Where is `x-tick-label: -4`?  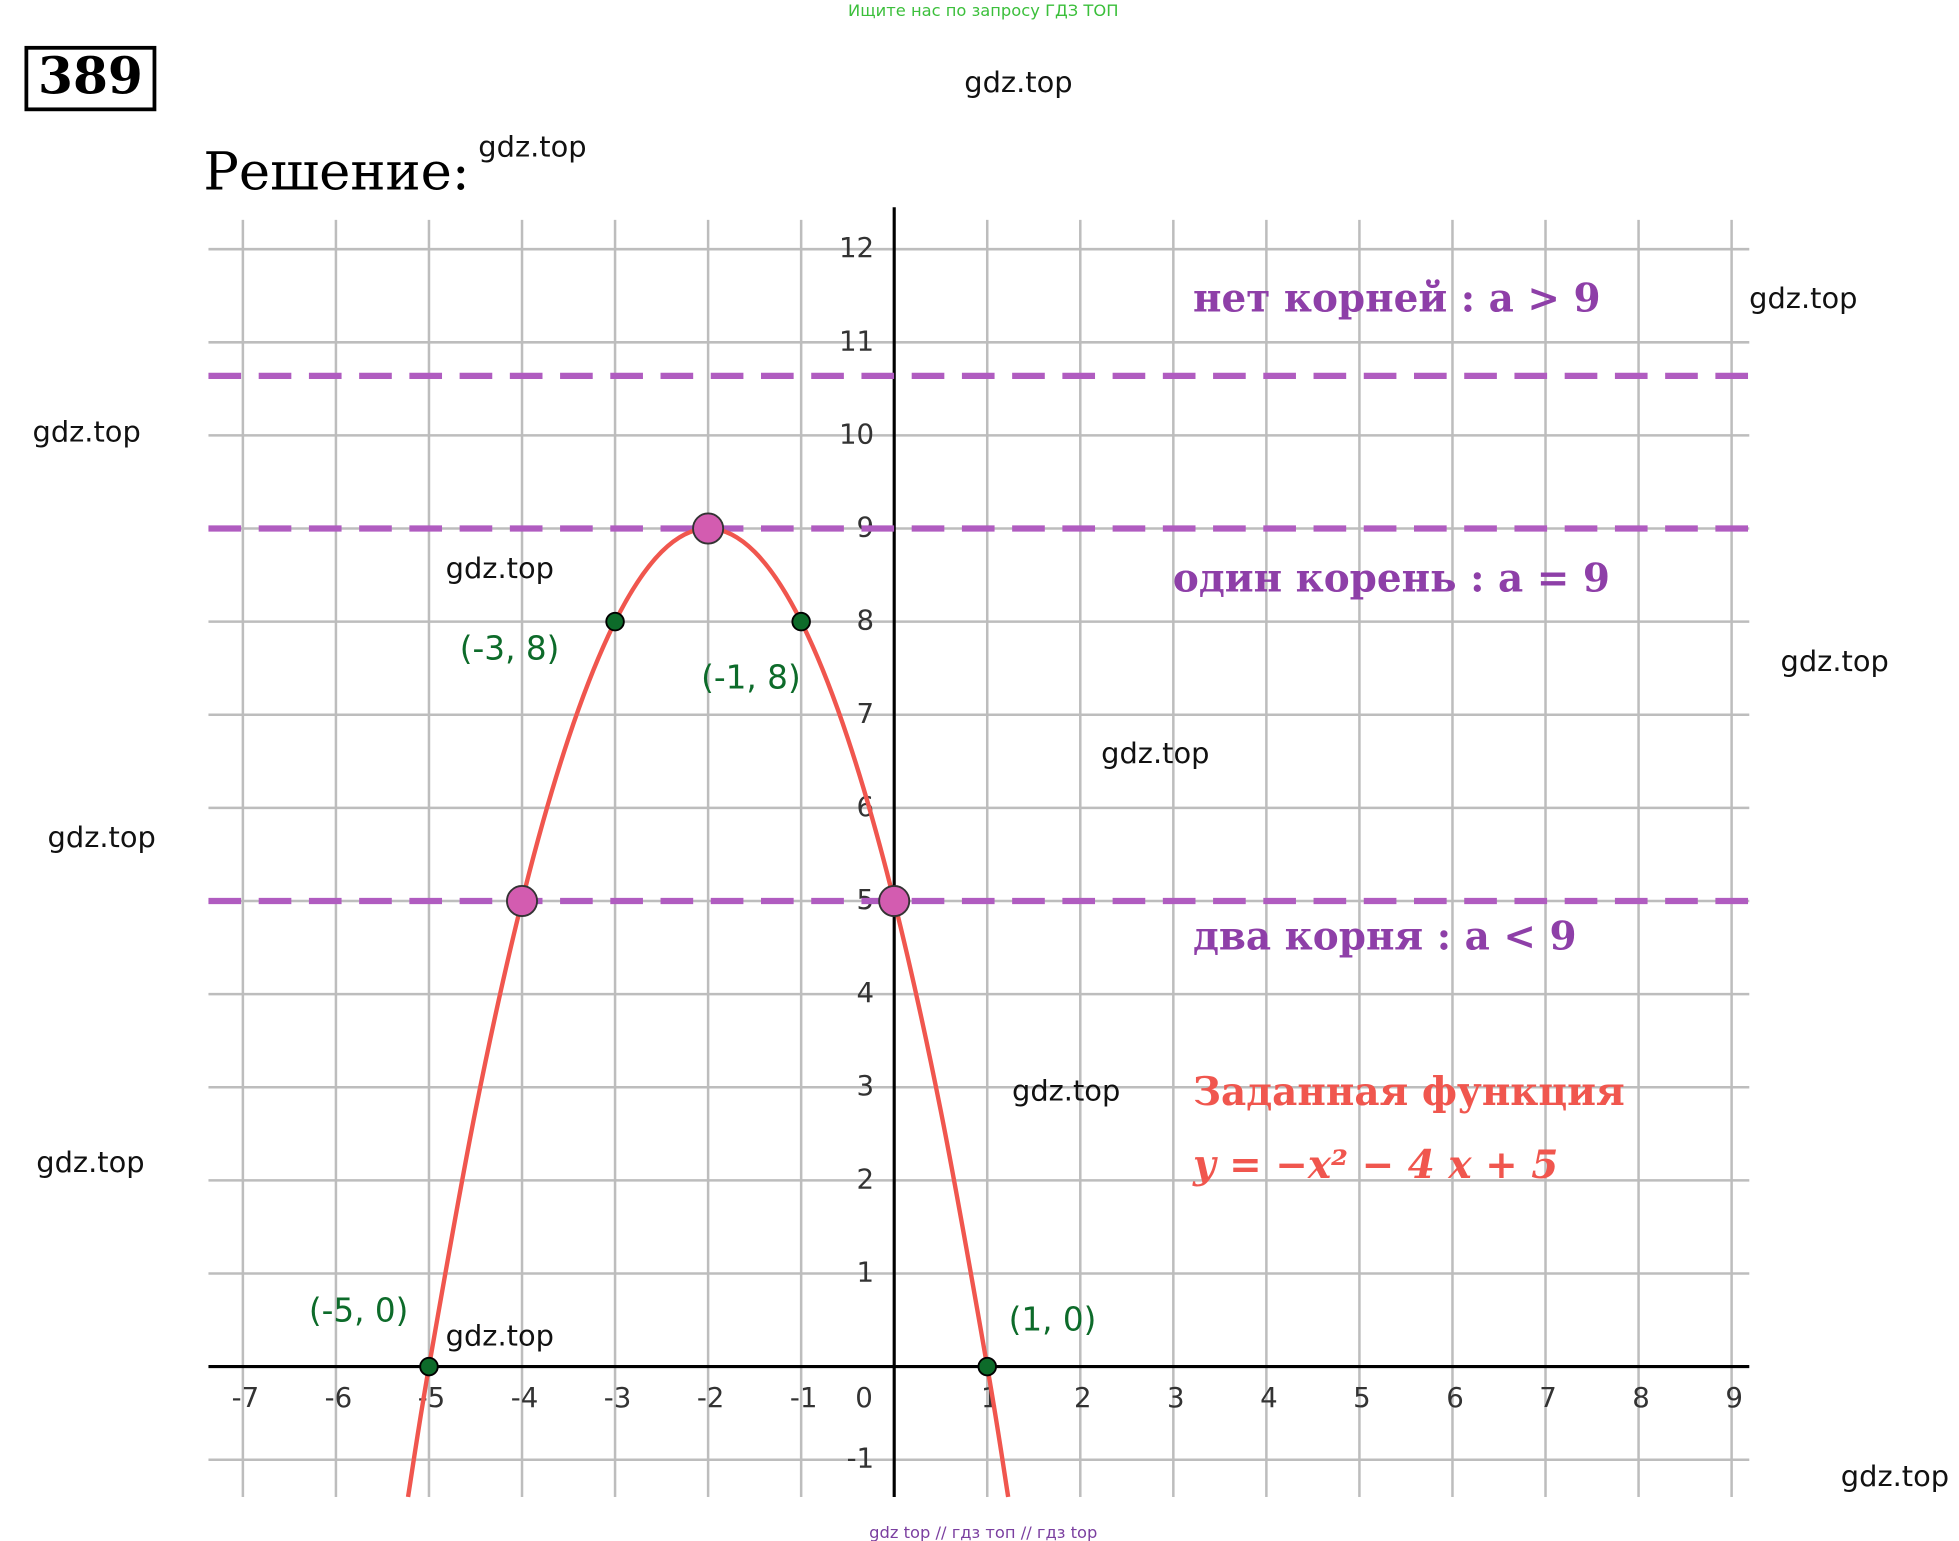
x-tick-label: -4 is located at coordinates (525, 1397).